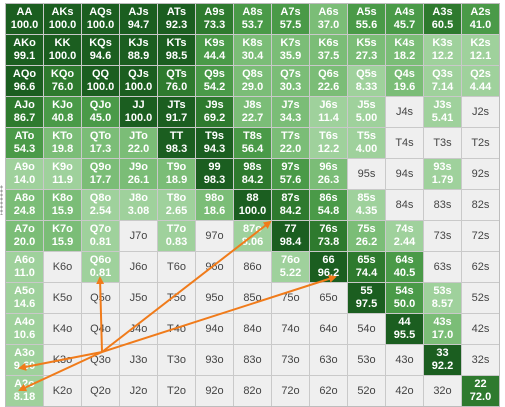  What do you see at coordinates (252, 236) in the screenshot?
I see `hand-cell: 87o 8.06` at bounding box center [252, 236].